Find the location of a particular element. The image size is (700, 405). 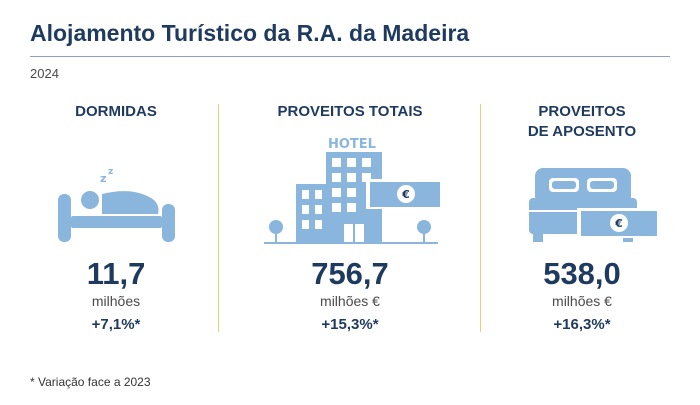

stat-heading: DORMIDAS is located at coordinates (116, 111).